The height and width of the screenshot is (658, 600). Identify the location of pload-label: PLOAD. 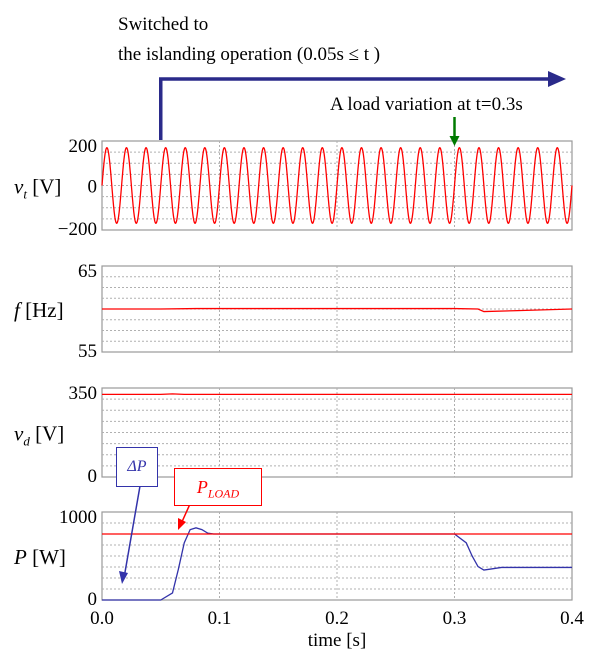
(217, 489).